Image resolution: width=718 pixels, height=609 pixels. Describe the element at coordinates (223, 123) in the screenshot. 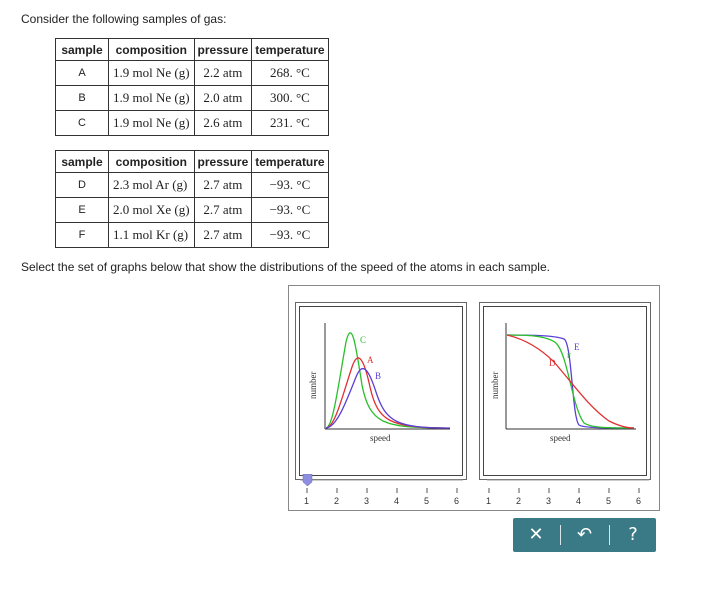

I see `pressure-cell: 2.6 atm` at that location.